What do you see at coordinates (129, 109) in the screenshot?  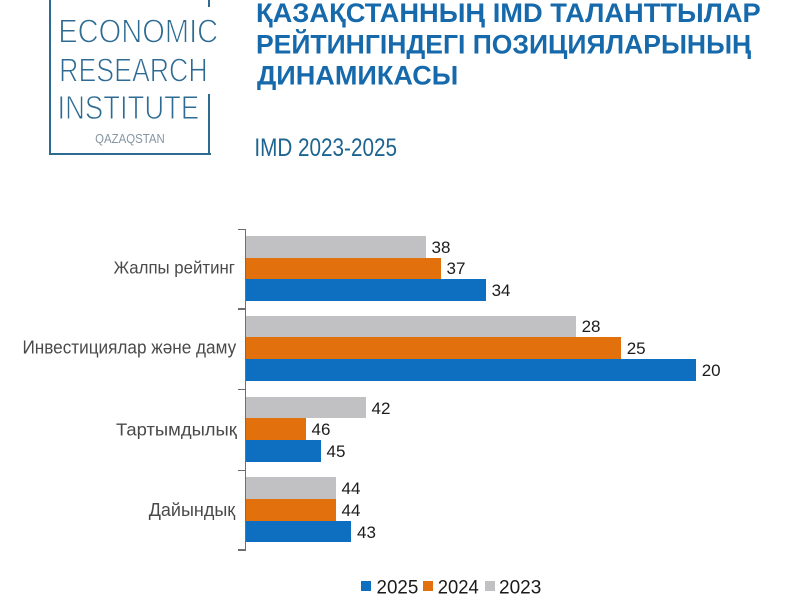 I see `svg-text: INSTITUTE` at bounding box center [129, 109].